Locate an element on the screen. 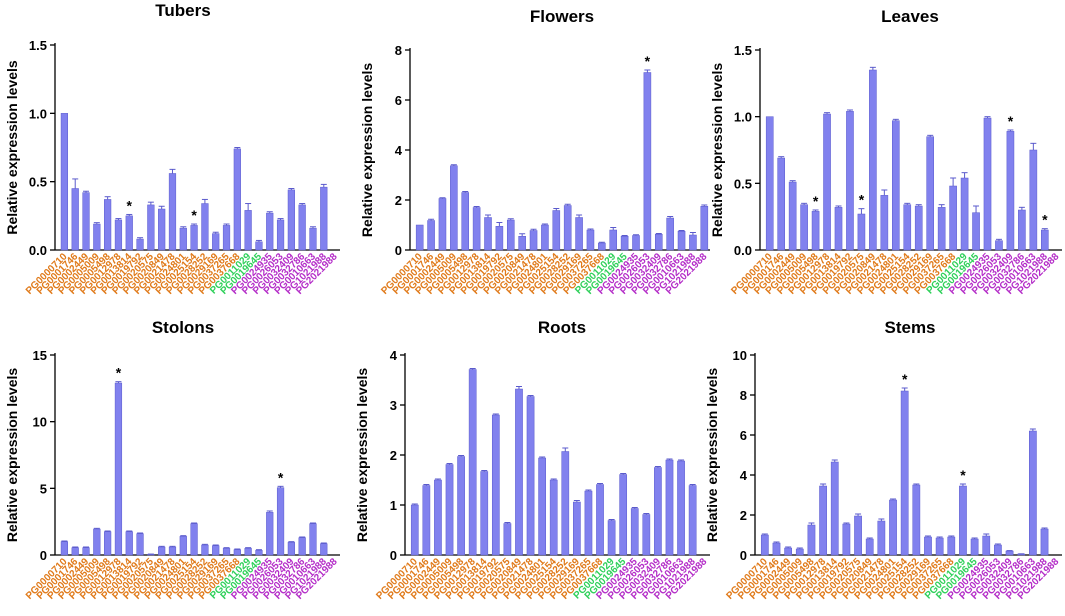  y-tick-label: 6 is located at coordinates (398, 100).